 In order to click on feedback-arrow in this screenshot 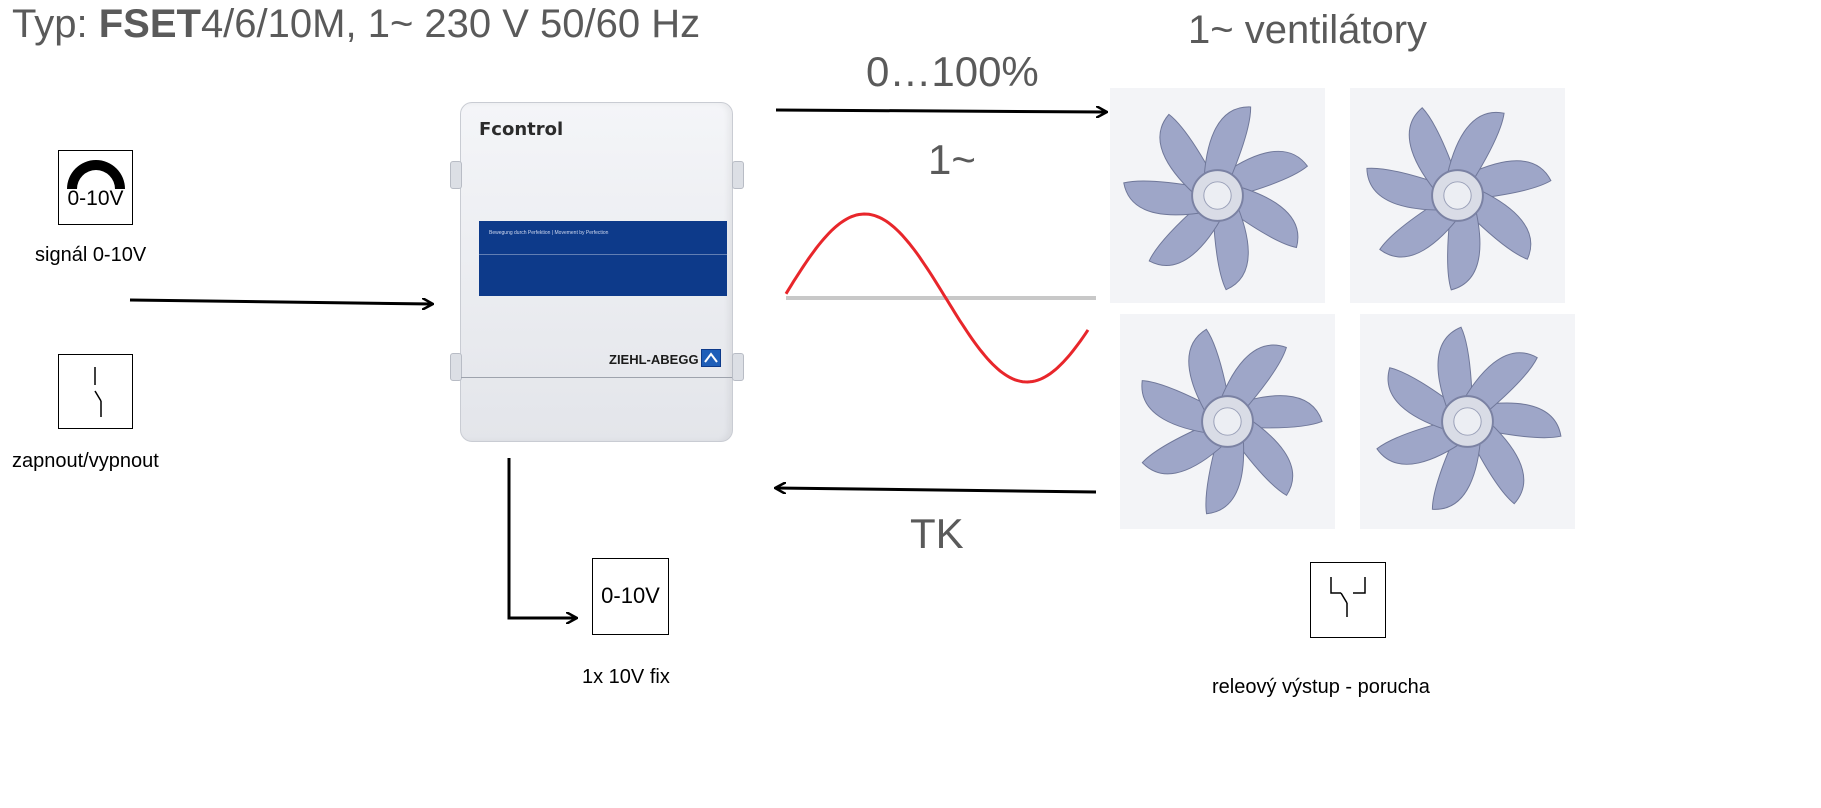, I will do `click(936, 490)`.